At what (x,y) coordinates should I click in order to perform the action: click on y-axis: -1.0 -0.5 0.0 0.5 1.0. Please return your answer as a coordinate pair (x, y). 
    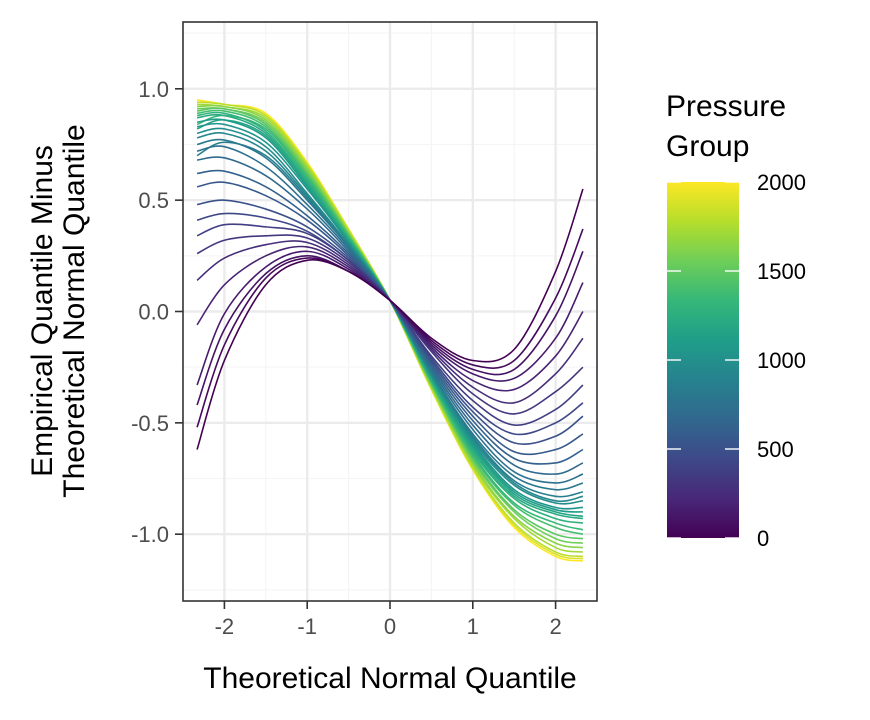
    Looking at the image, I should click on (157, 312).